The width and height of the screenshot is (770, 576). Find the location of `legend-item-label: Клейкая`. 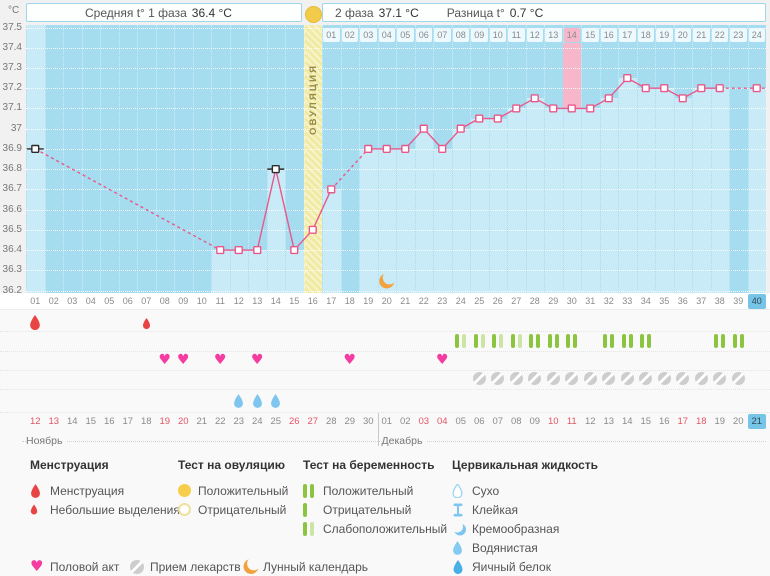

legend-item-label: Клейкая is located at coordinates (495, 509).